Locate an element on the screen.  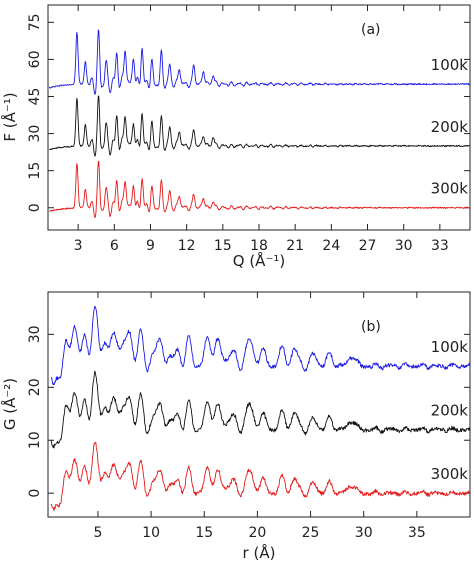
panel-b-y-tick-label: 10 is located at coordinates (35, 440).